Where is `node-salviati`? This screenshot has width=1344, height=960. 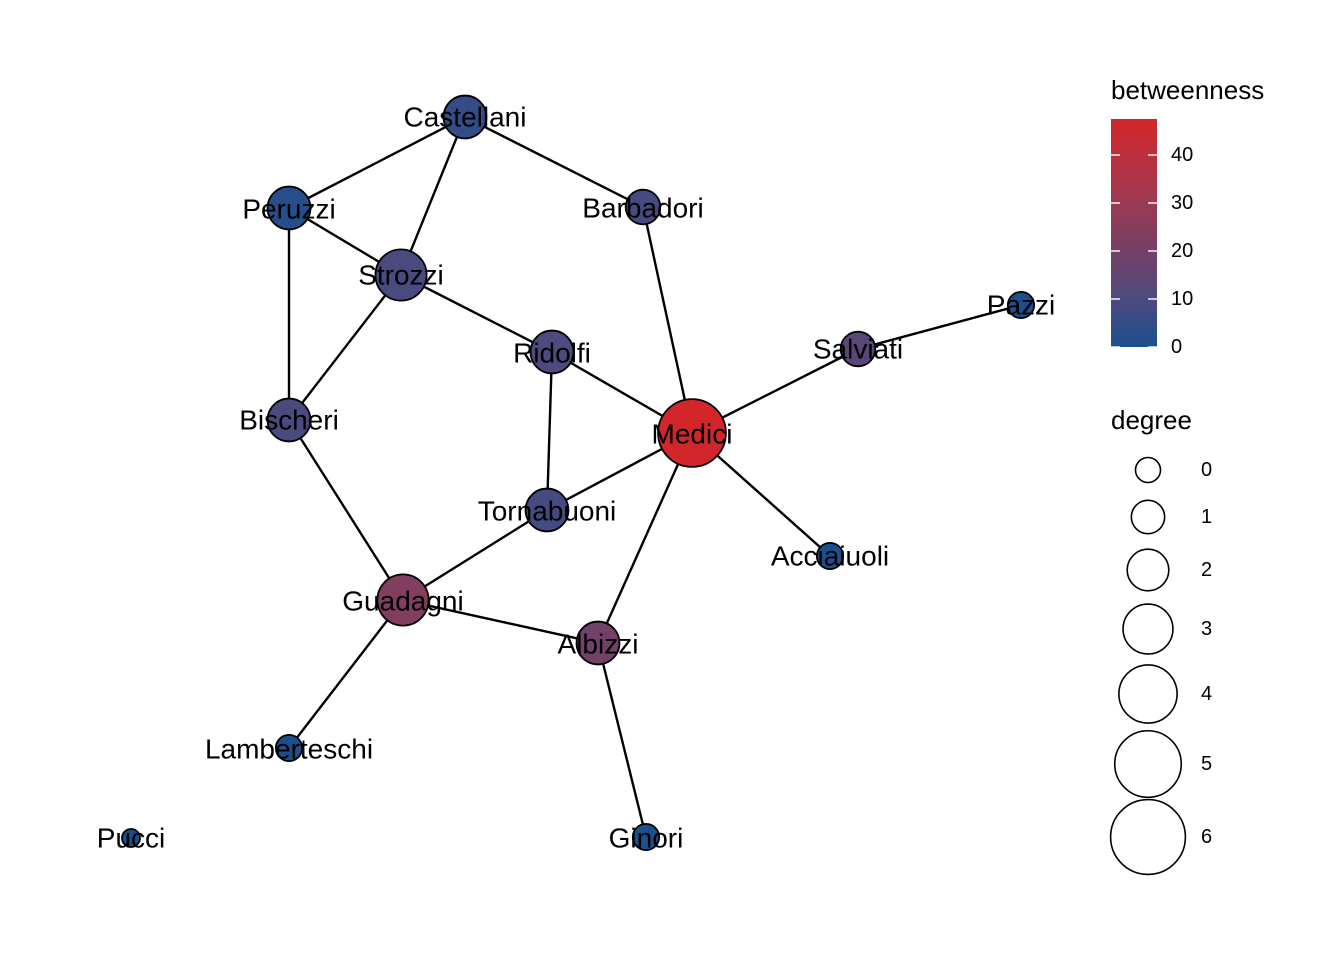
node-salviati is located at coordinates (858, 349).